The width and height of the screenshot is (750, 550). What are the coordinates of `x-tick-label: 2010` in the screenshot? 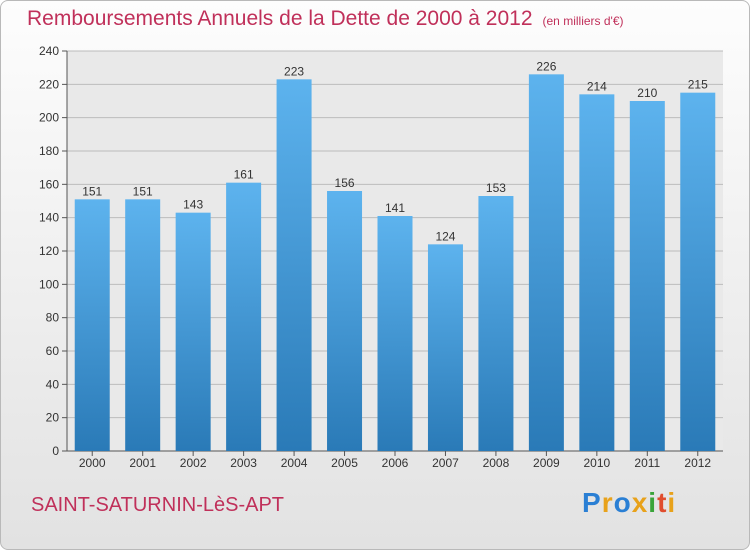 It's located at (596, 463).